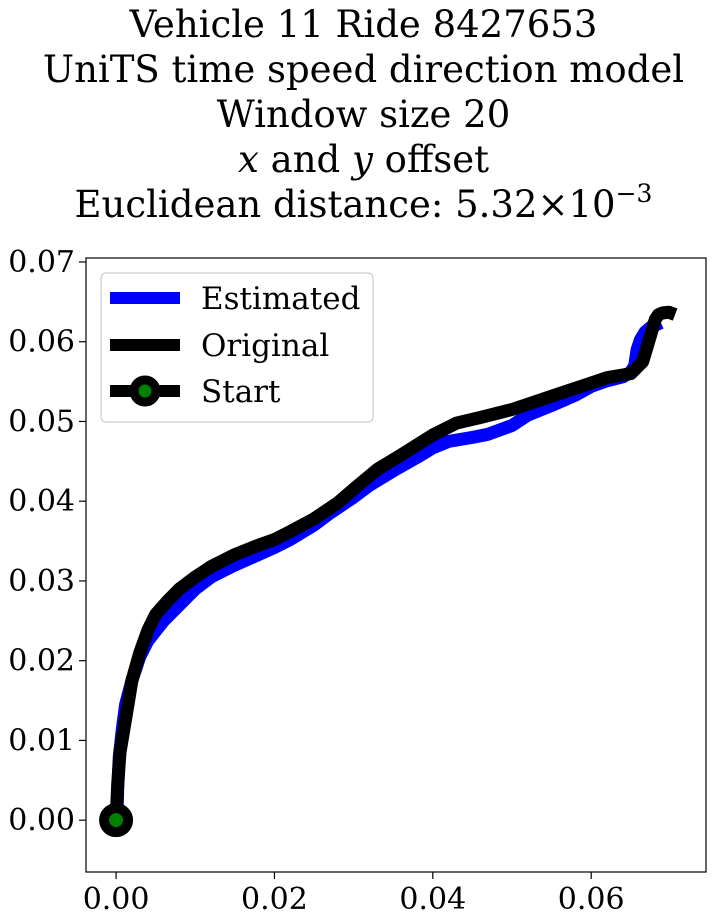  I want to click on y-tick-label: 0.01, so click(41, 740).